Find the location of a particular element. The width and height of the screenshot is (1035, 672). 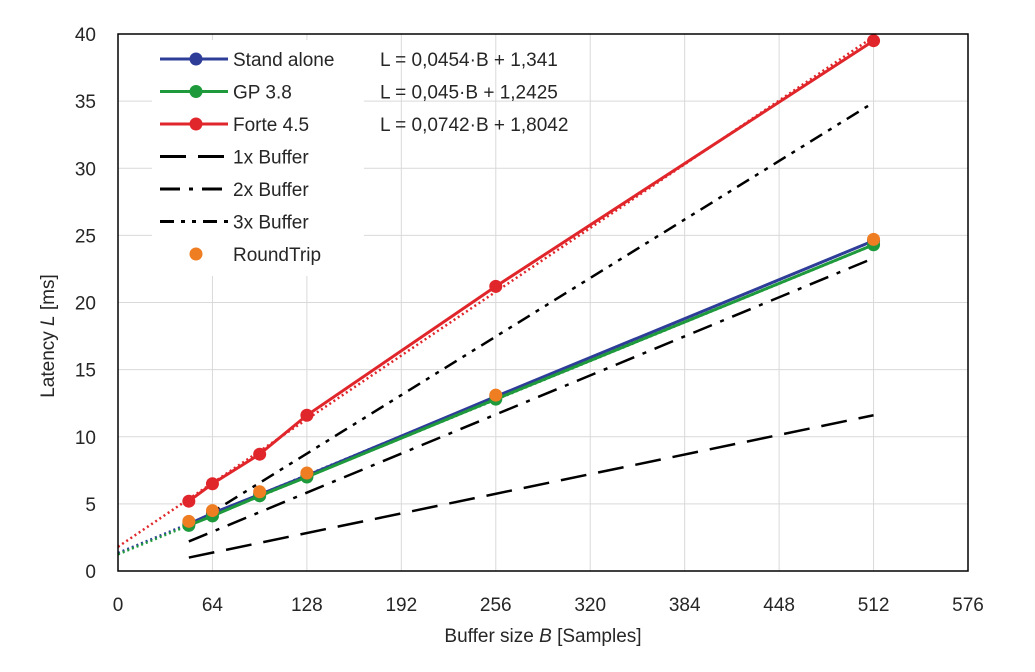

y-tick-labels: 0 5 10 15 20 25 30 35 40 is located at coordinates (85, 304).